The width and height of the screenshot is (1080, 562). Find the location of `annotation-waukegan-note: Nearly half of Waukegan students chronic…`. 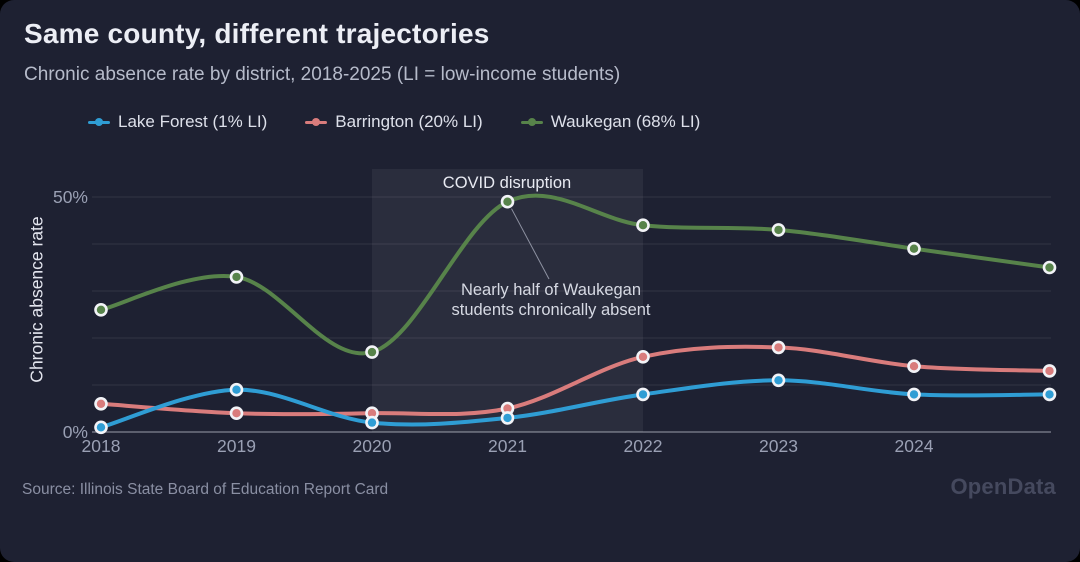

annotation-waukegan-note: Nearly half of Waukegan students chronic… is located at coordinates (550, 300).